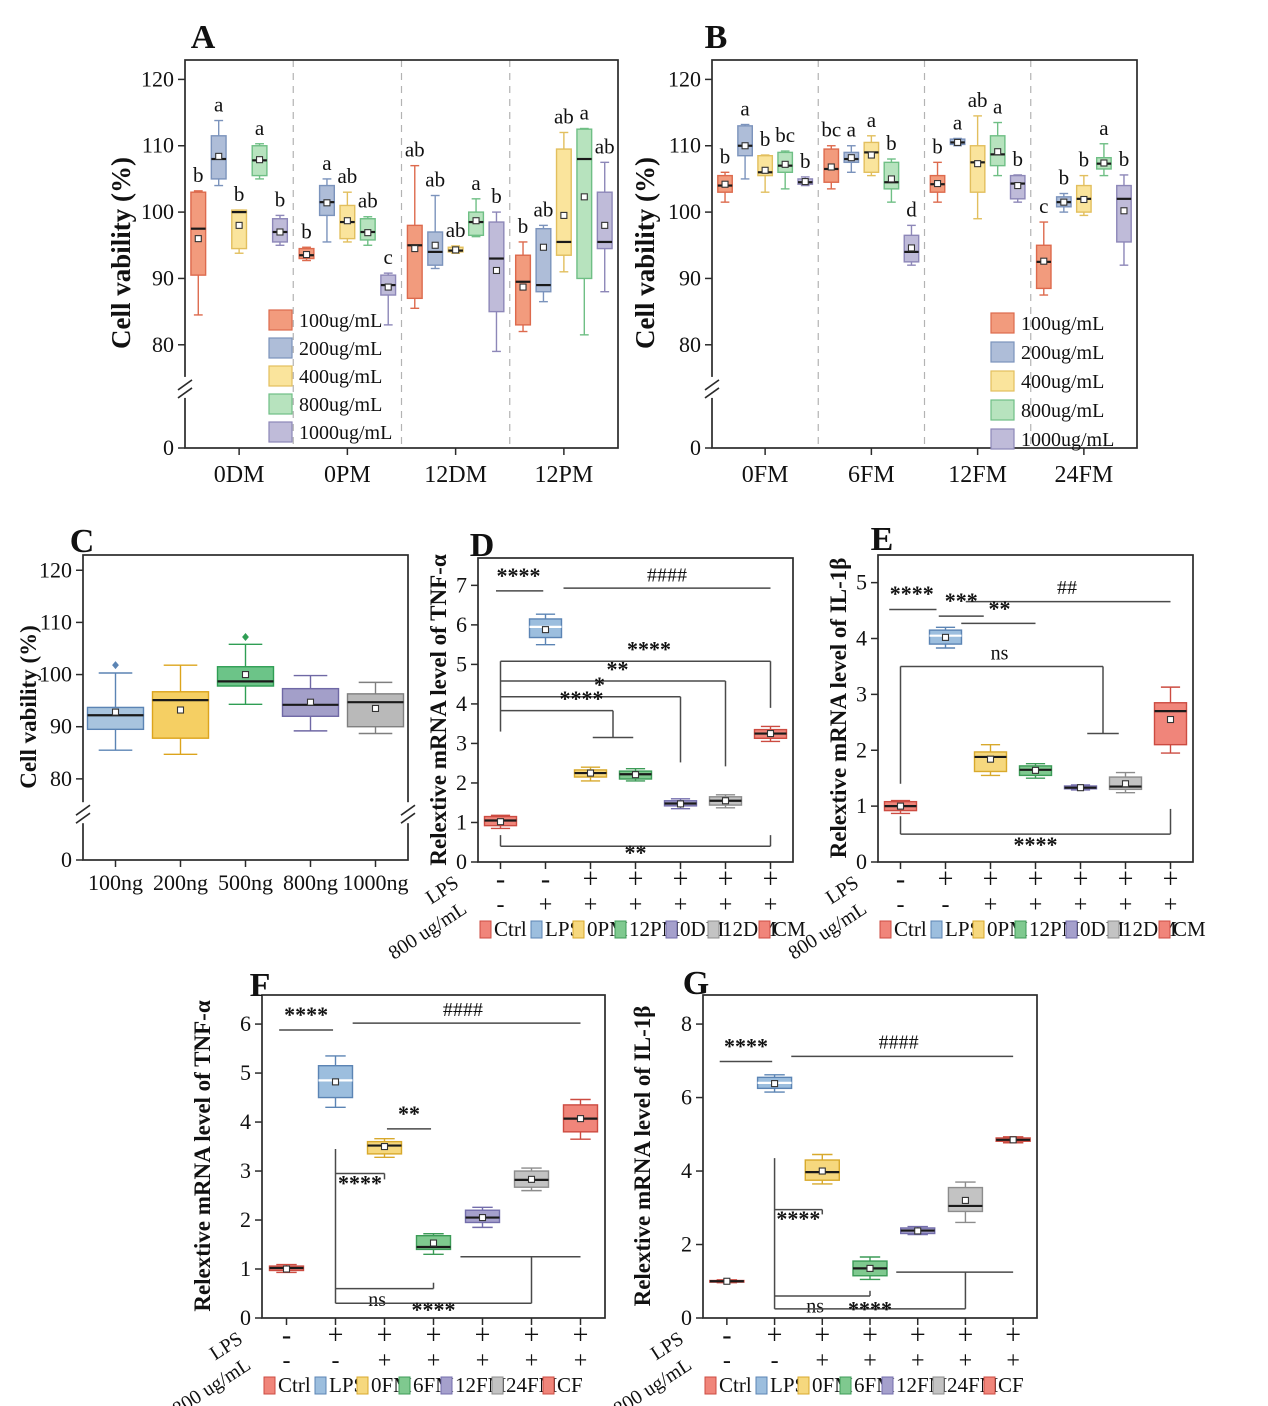 This screenshot has height=1406, width=1268. I want to click on legend-swatch-CM, so click(764, 929).